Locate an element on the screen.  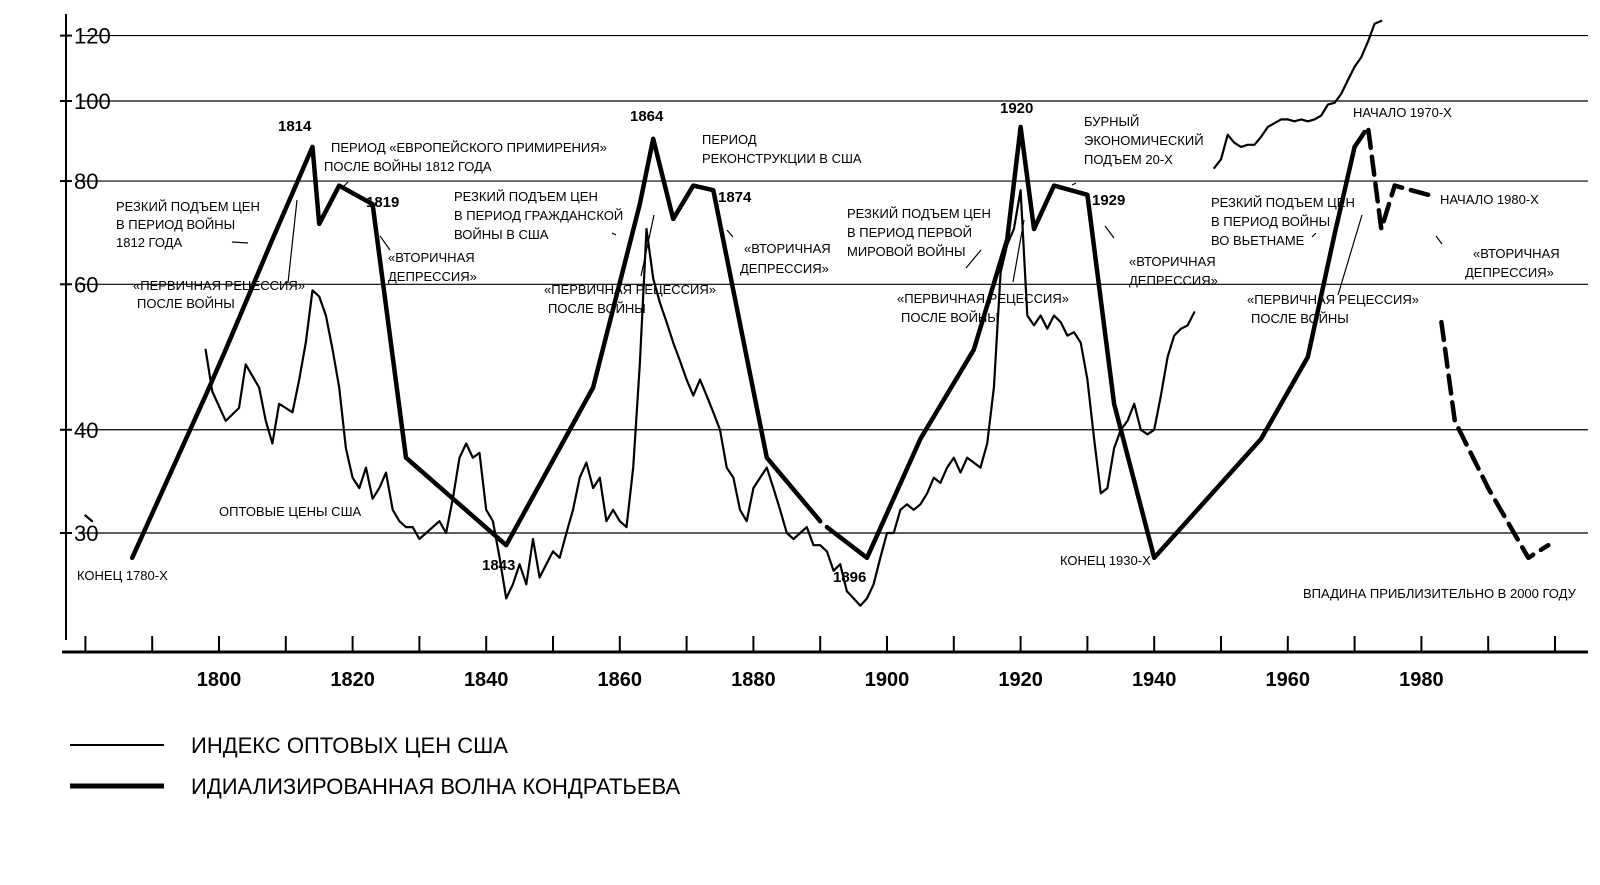
annotation-vietnam-line2: В ПЕРИОД ВОЙНЫ is located at coordinates (1270, 221).